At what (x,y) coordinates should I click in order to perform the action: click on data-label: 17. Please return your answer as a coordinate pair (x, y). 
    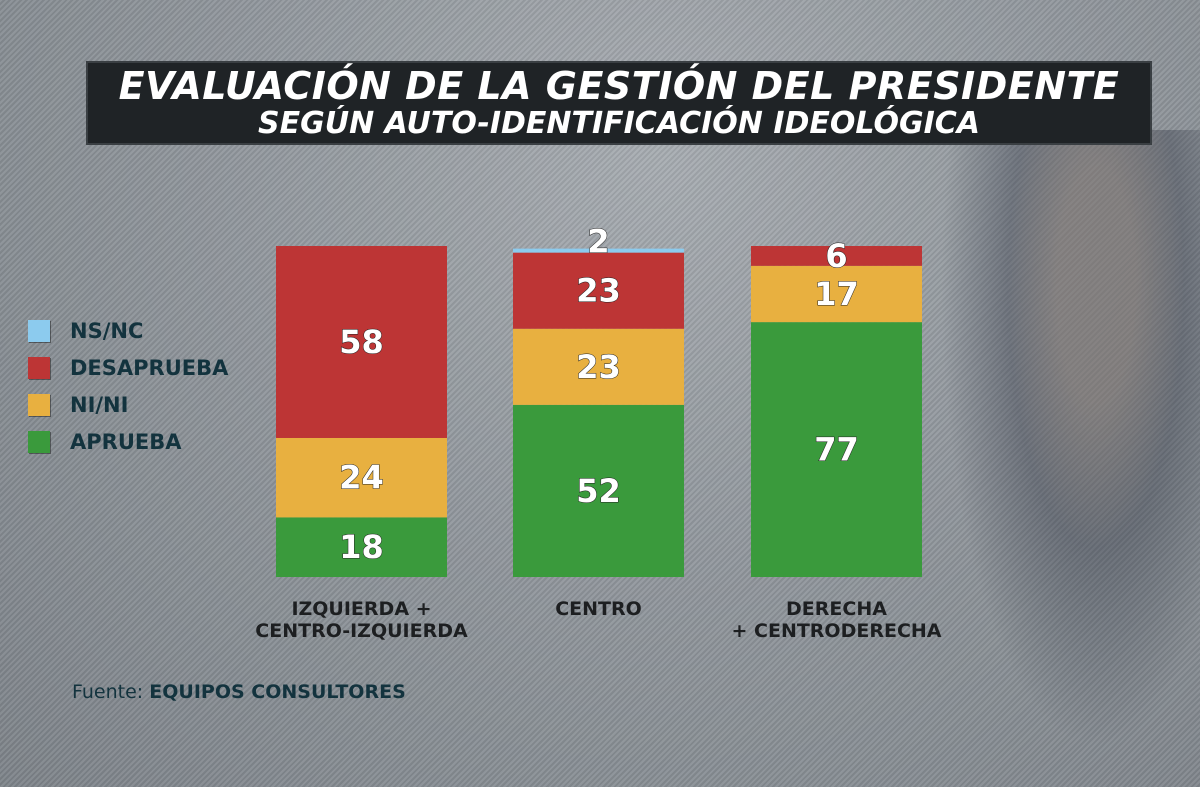
    Looking at the image, I should click on (836, 294).